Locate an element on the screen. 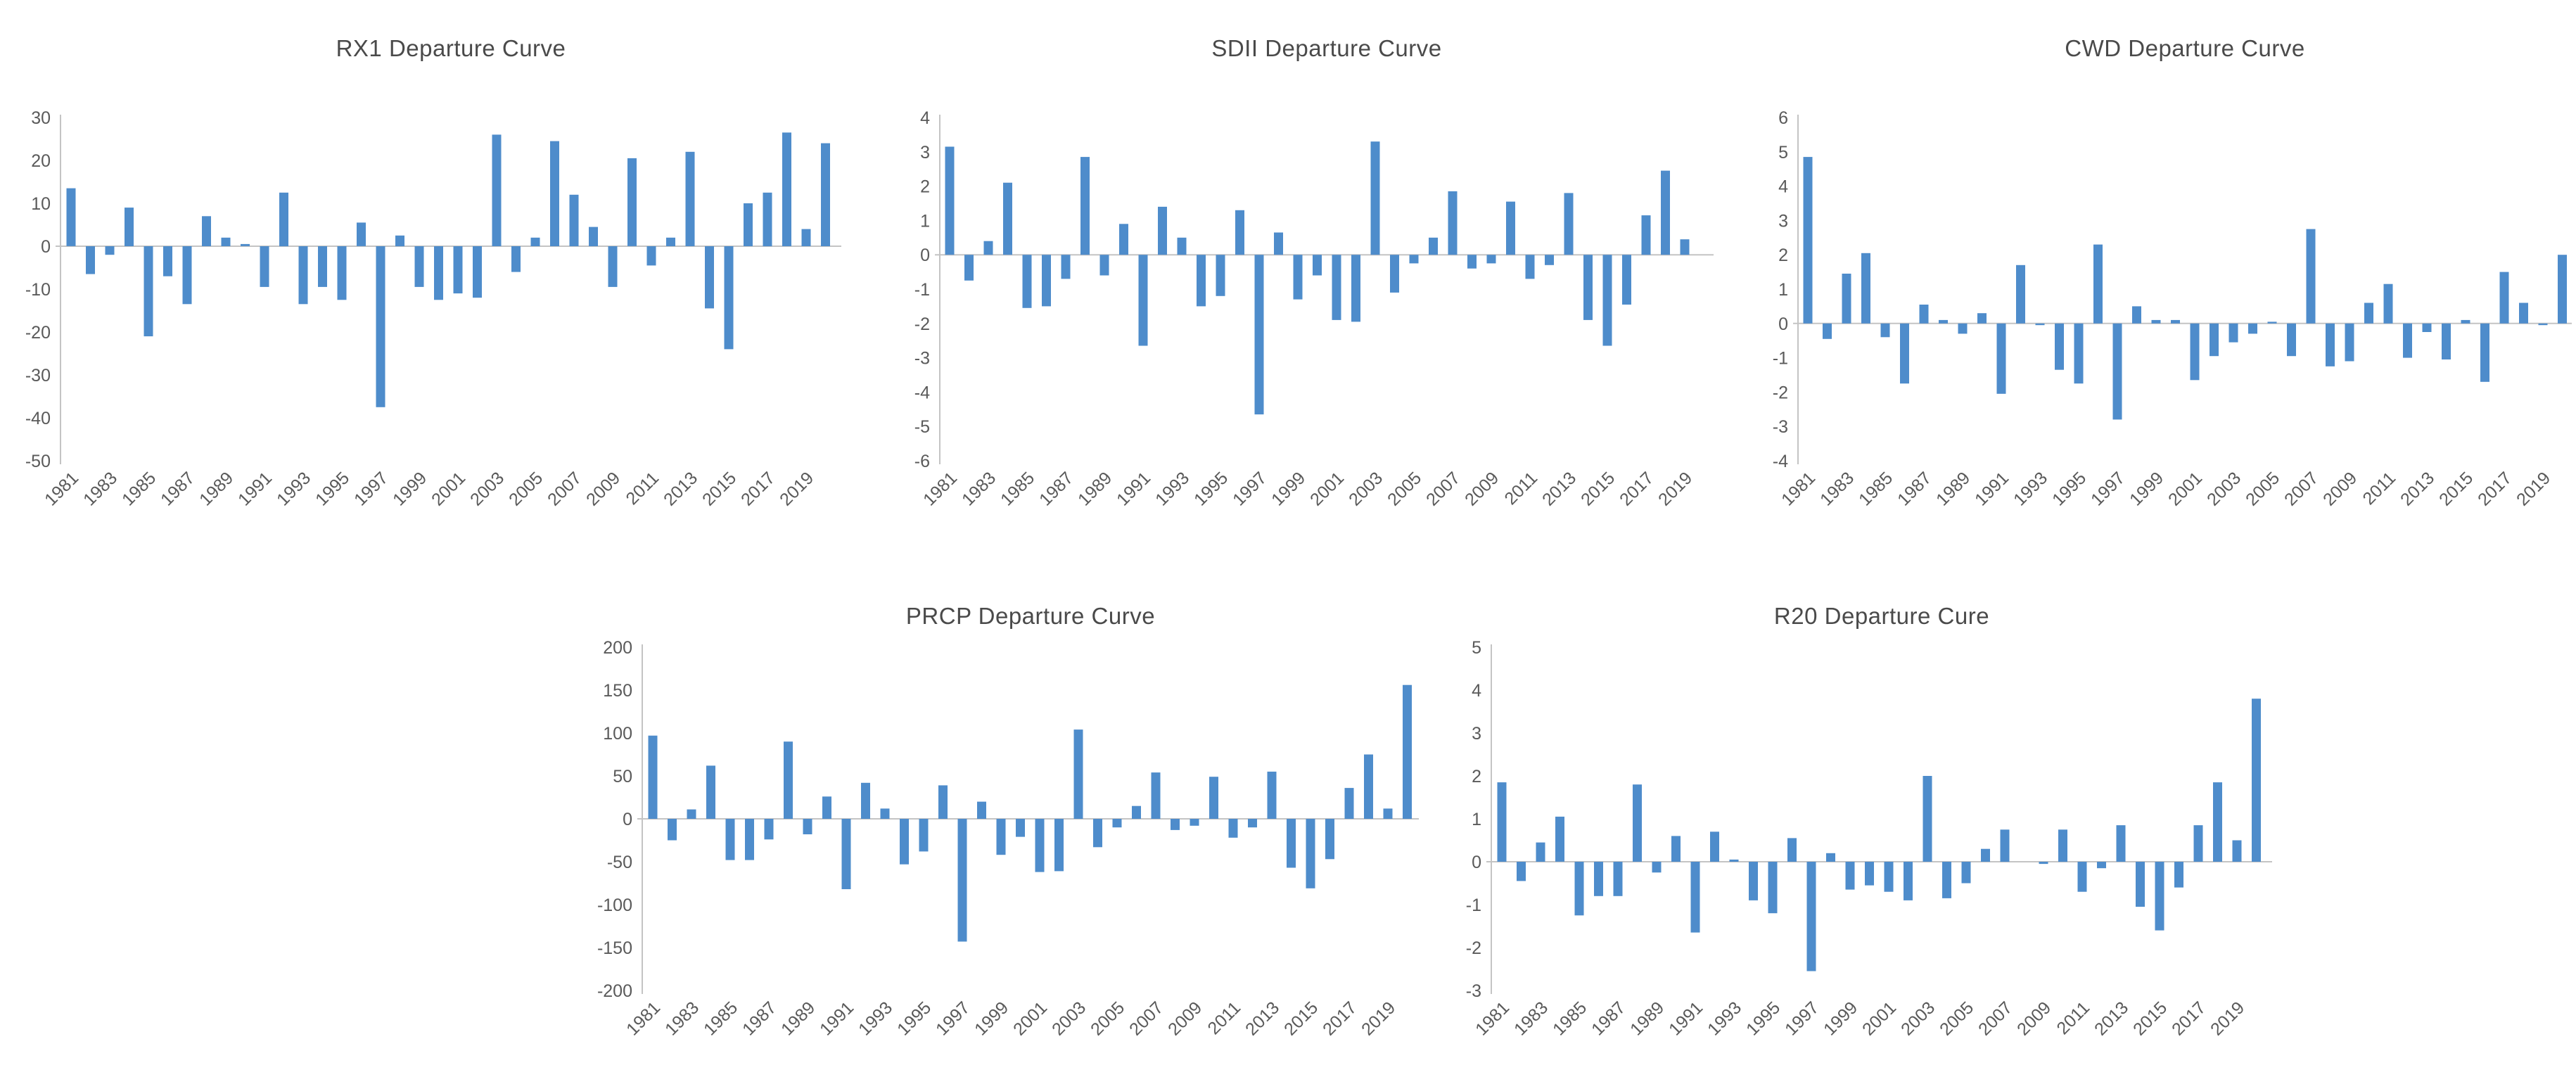 Image resolution: width=2576 pixels, height=1077 pixels. bar-1993 is located at coordinates (885, 814).